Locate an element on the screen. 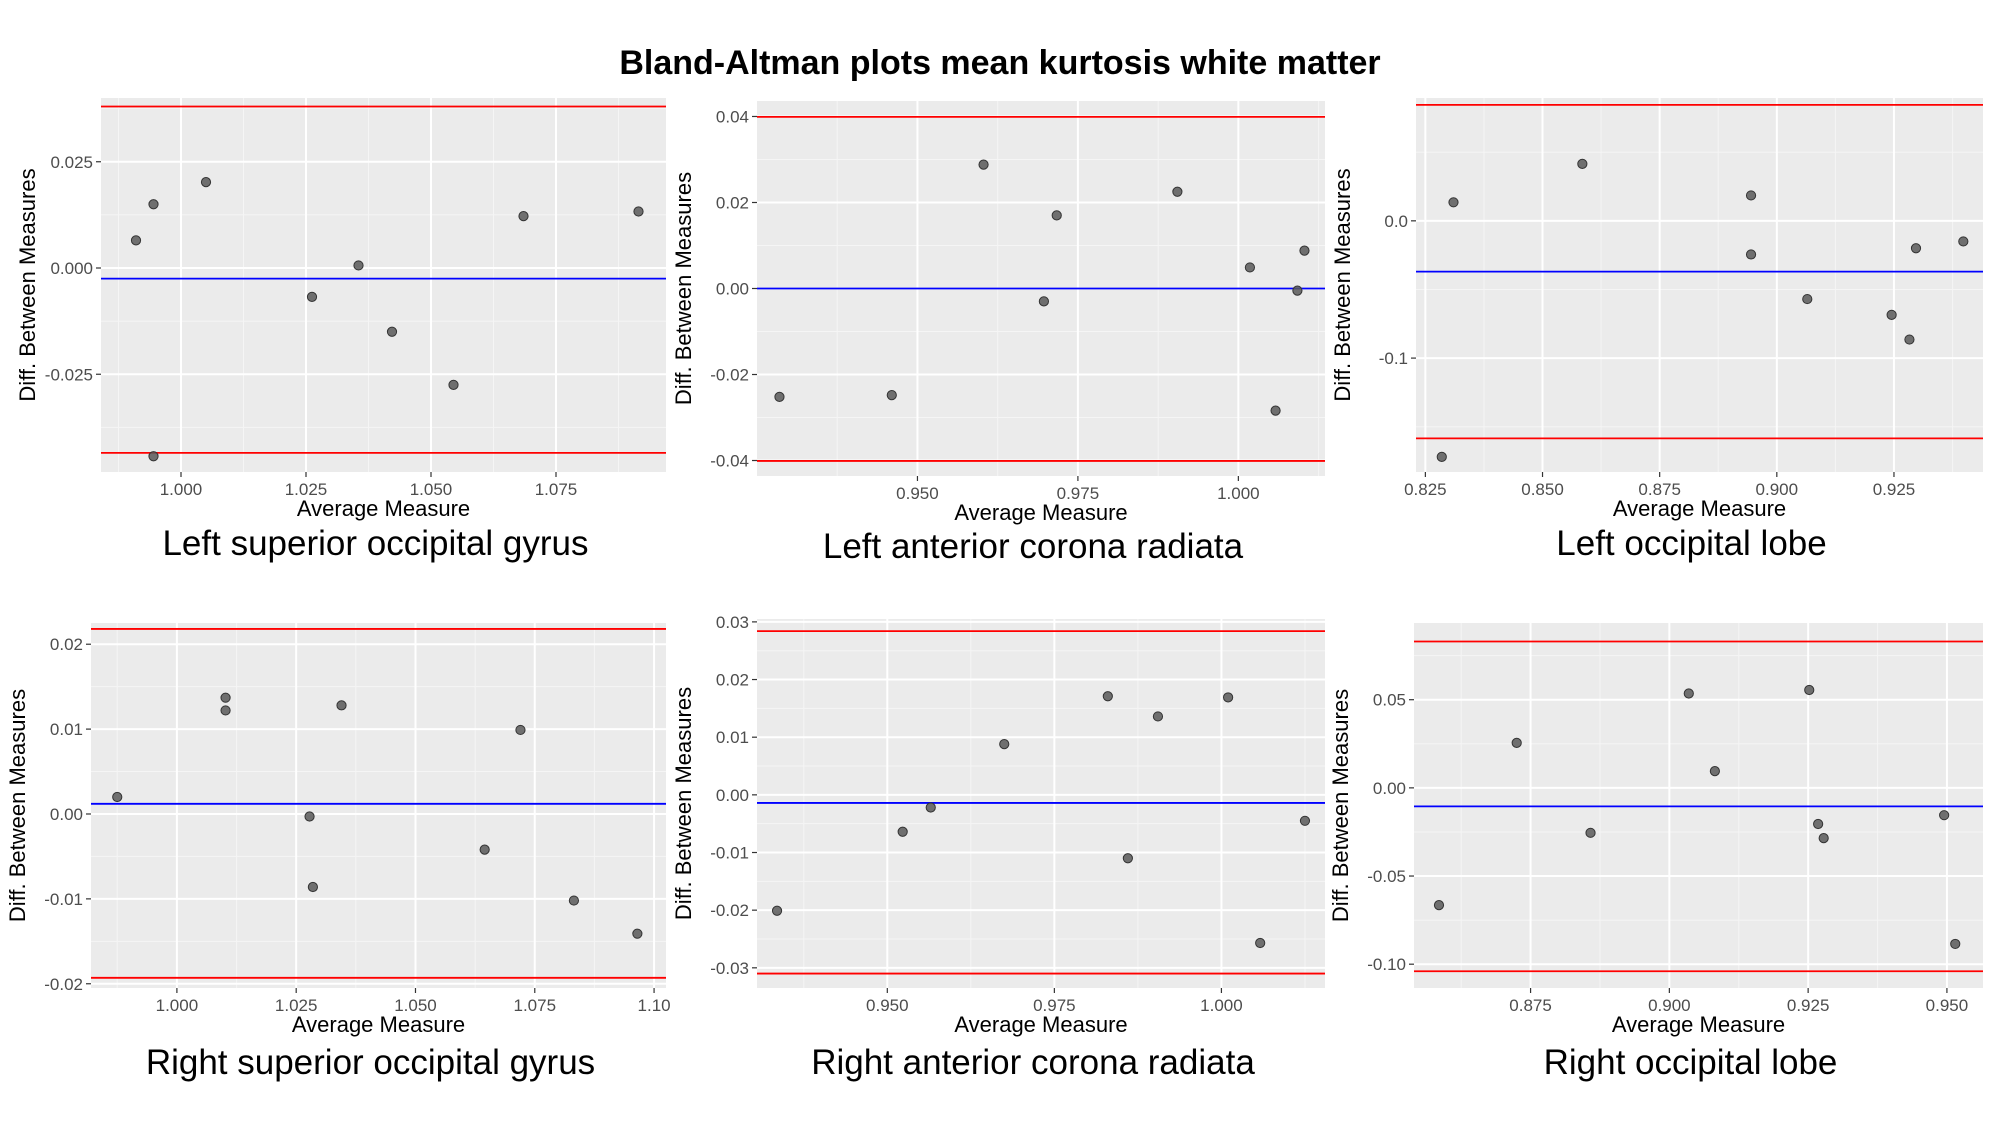 Image resolution: width=2000 pixels, height=1125 pixels. panel-caption: Right occipital lobe is located at coordinates (1691, 1062).